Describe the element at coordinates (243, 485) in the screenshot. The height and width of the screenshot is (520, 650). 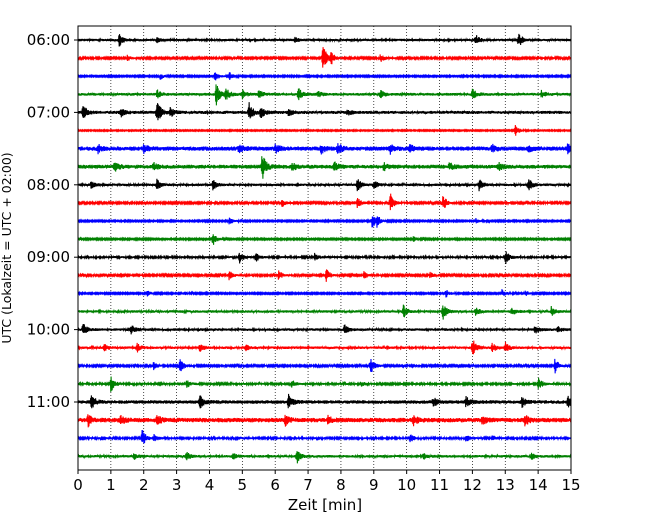
I see `x-tick-label: 5` at that location.